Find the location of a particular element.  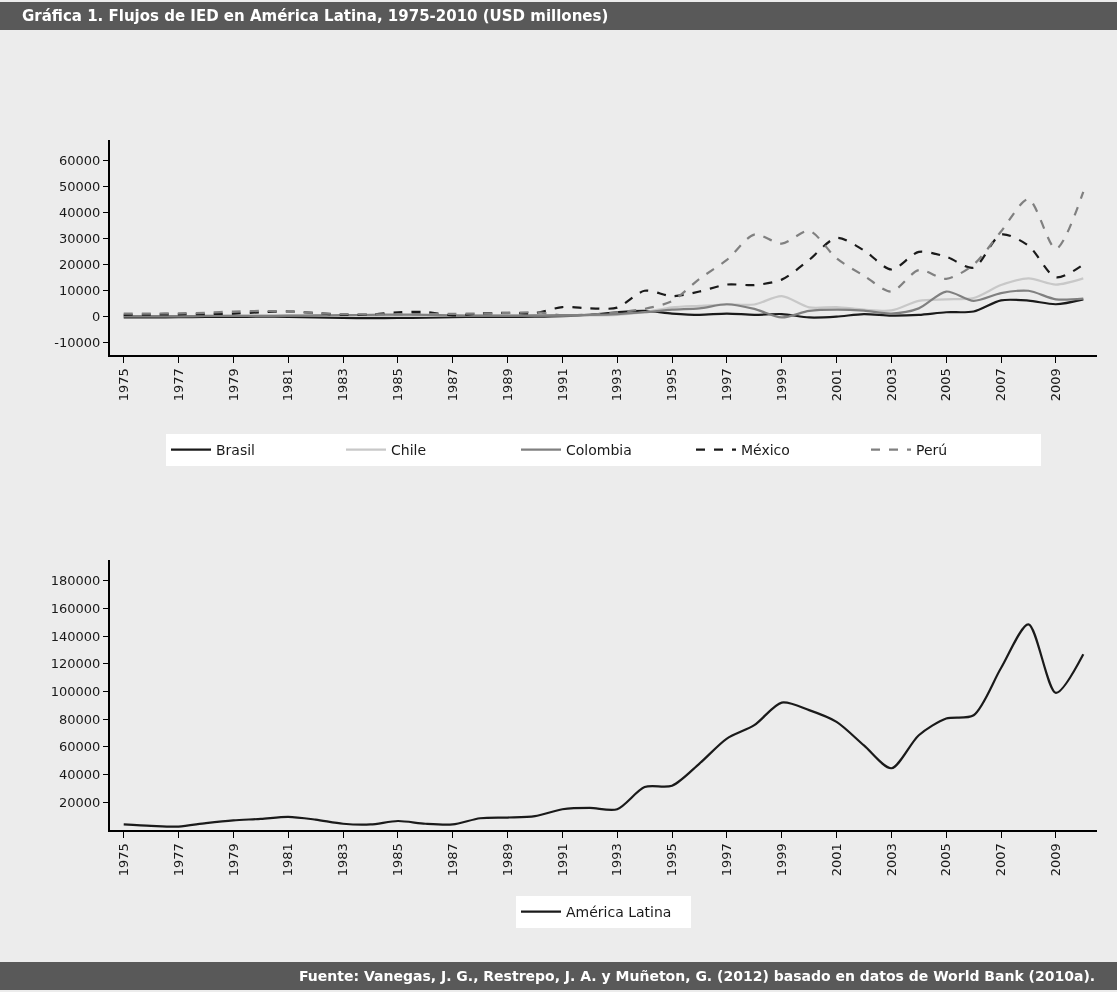

legend-label: Perú is located at coordinates (932, 450).